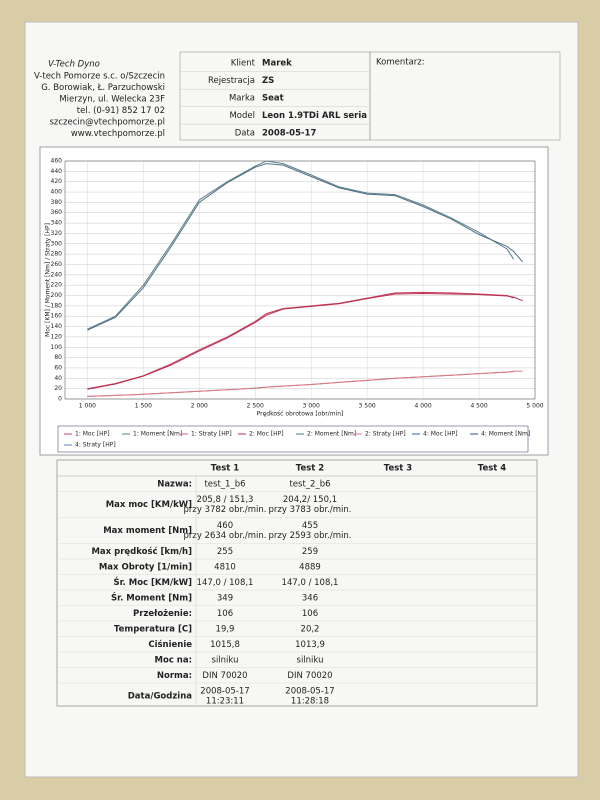 The image size is (600, 800). I want to click on y-tick-label: 100, so click(57, 347).